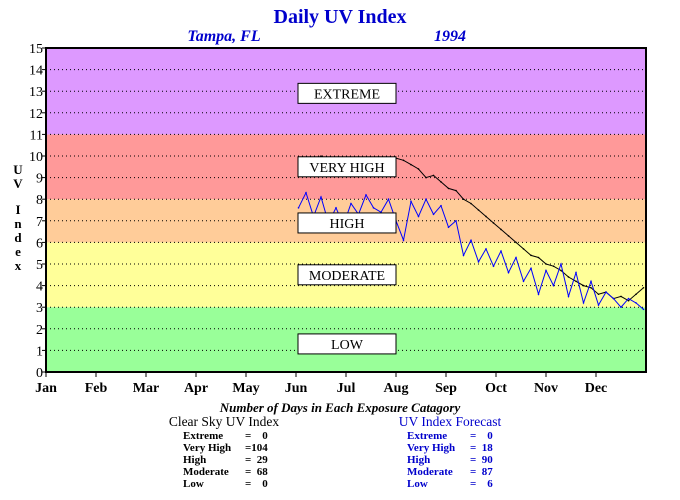 The image size is (680, 500). I want to click on y-tick-label: 11, so click(36, 135).